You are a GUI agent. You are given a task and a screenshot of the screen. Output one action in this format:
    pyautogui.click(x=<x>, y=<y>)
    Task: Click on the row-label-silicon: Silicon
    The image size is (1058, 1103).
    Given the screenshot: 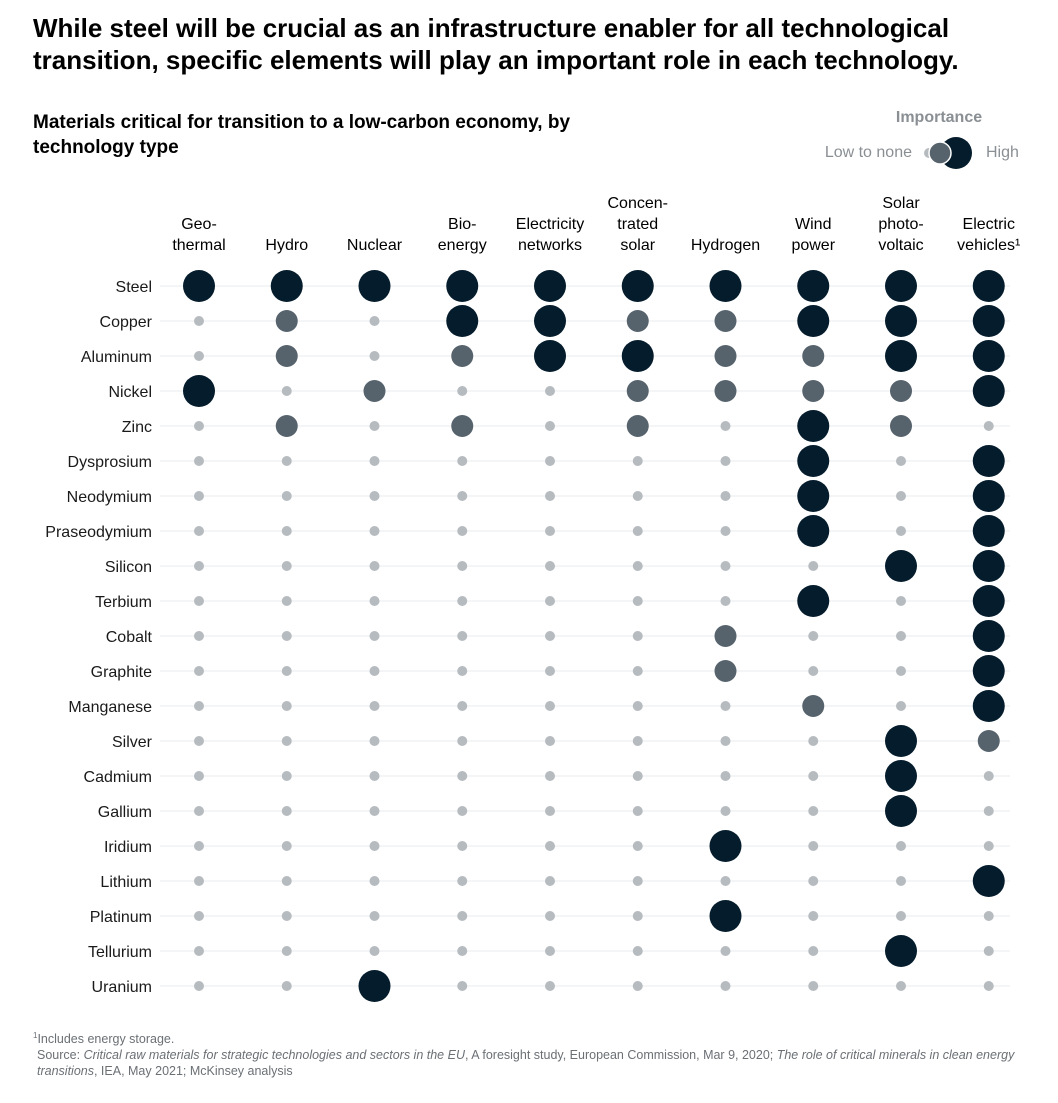 What is the action you would take?
    pyautogui.click(x=128, y=567)
    